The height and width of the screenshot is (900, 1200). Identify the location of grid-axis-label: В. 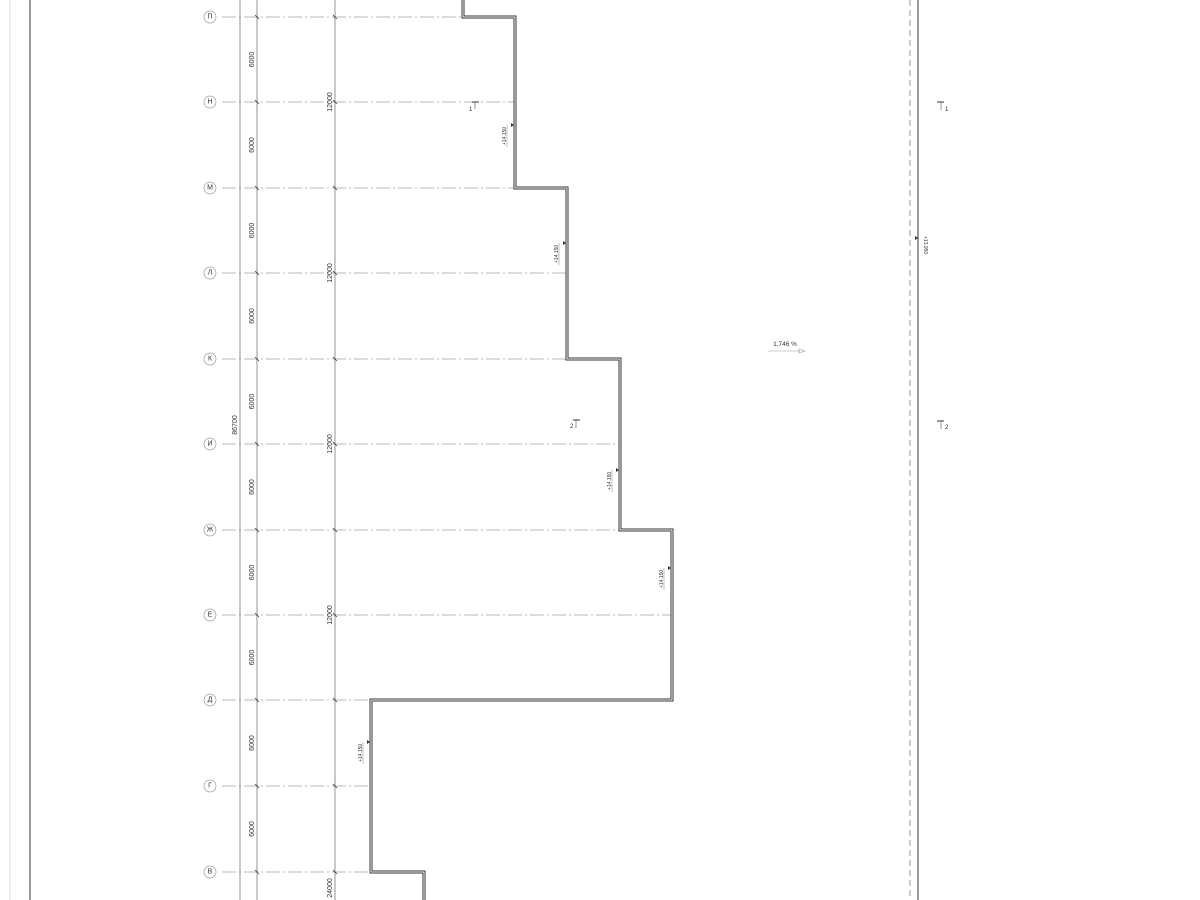
(210, 872).